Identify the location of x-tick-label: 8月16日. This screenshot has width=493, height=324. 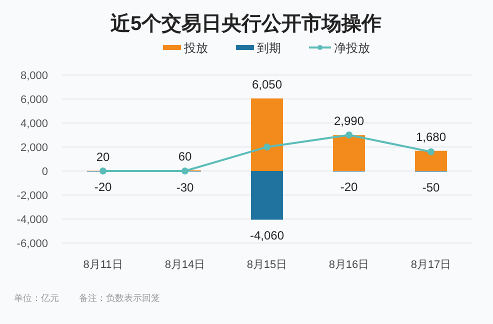
(349, 265).